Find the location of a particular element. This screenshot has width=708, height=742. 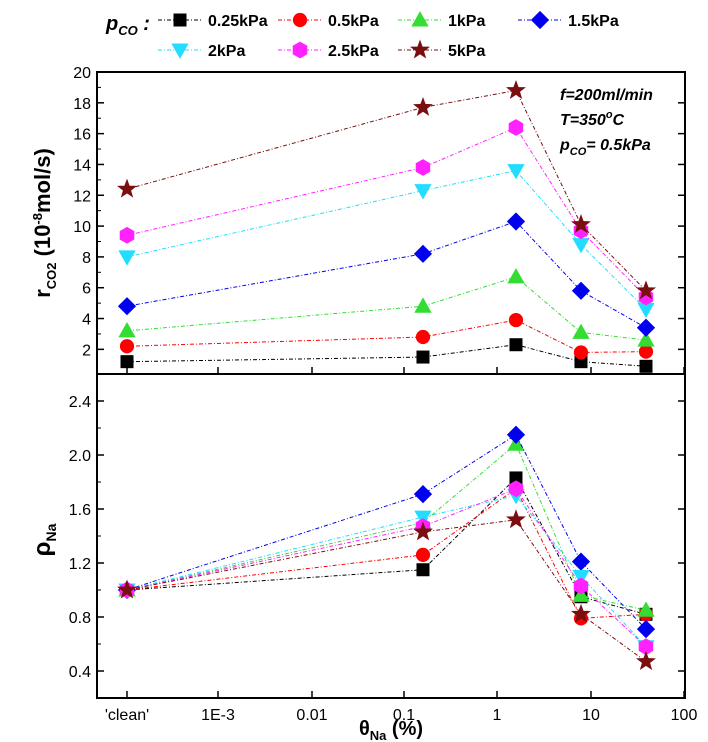

y-tick-label: 0.4 is located at coordinates (80, 672).